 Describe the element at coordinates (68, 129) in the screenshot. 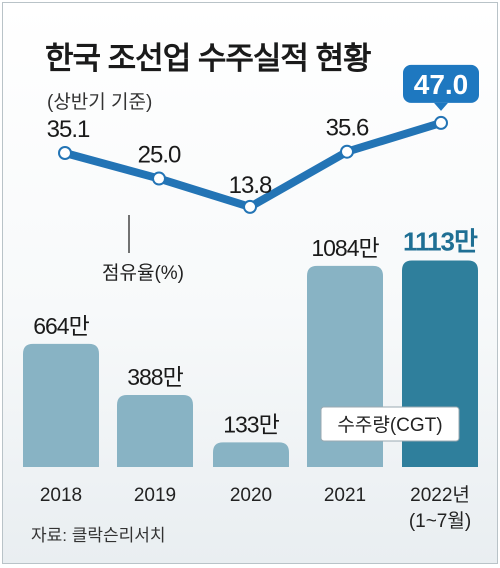

I see `share-value-label-0: 35.1` at that location.